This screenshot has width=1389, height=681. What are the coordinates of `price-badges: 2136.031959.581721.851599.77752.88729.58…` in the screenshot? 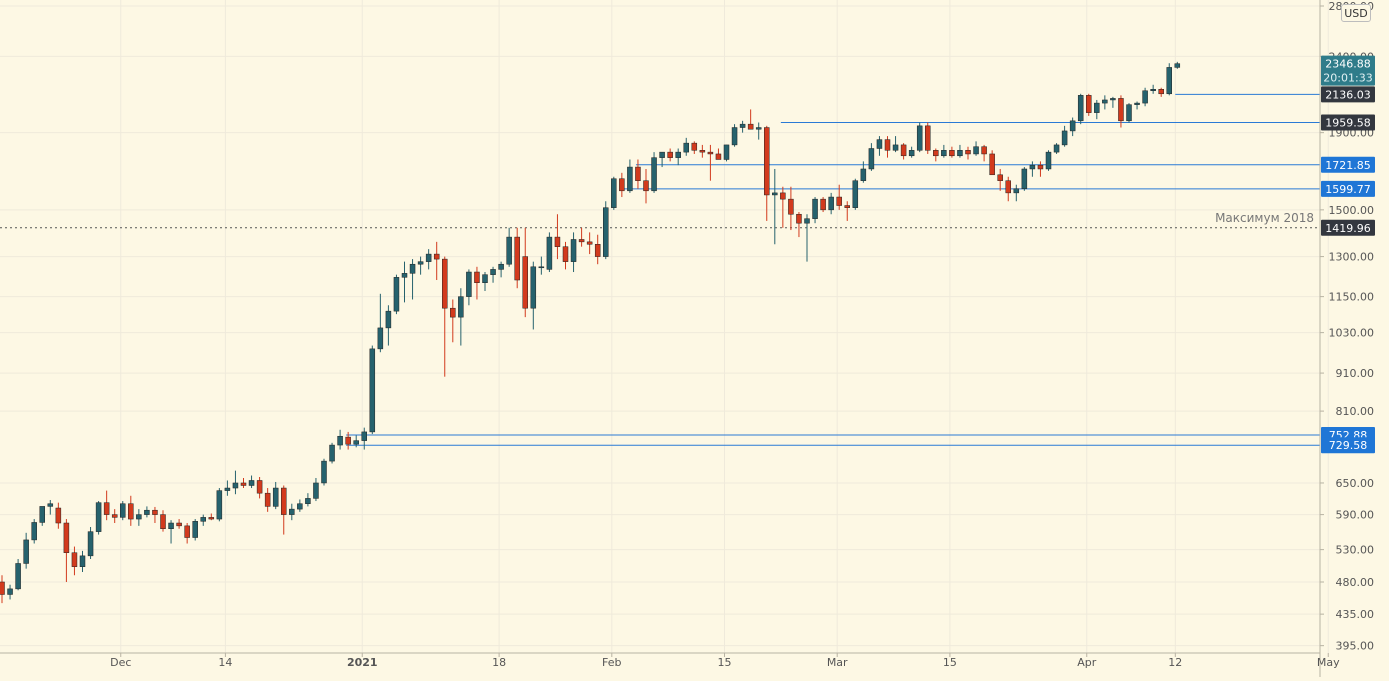 It's located at (1348, 254).